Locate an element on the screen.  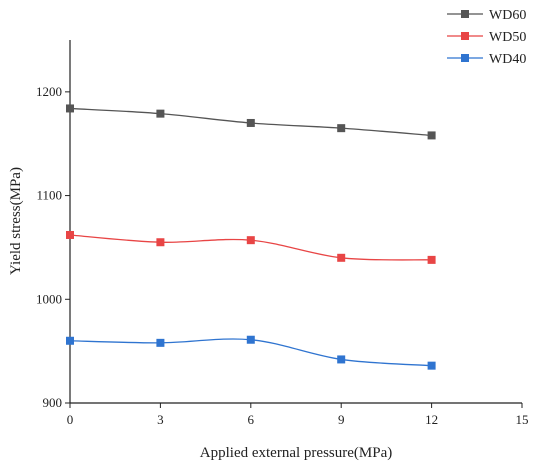
series-wd40 is located at coordinates (251, 352).